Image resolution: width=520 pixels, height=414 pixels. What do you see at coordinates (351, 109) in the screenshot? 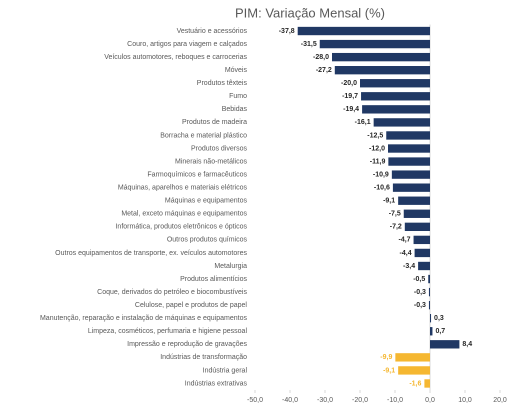
I see `value-label: -19,4` at bounding box center [351, 109].